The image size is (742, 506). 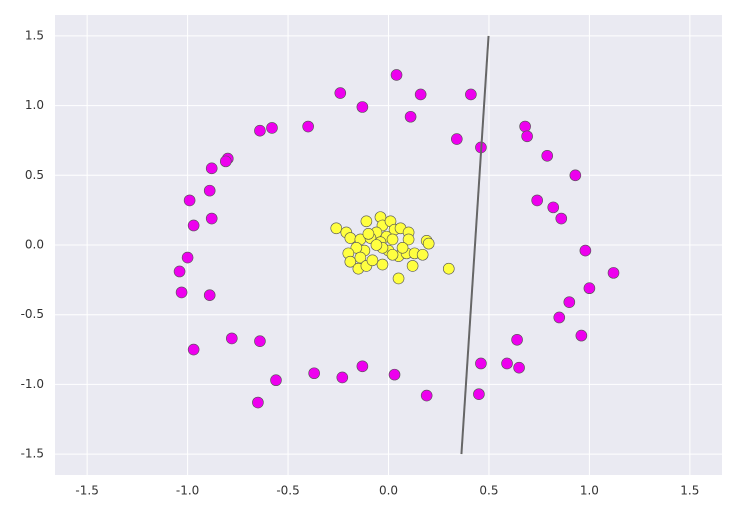 What do you see at coordinates (32, 384) in the screenshot?
I see `y-tick-label: -1.0` at bounding box center [32, 384].